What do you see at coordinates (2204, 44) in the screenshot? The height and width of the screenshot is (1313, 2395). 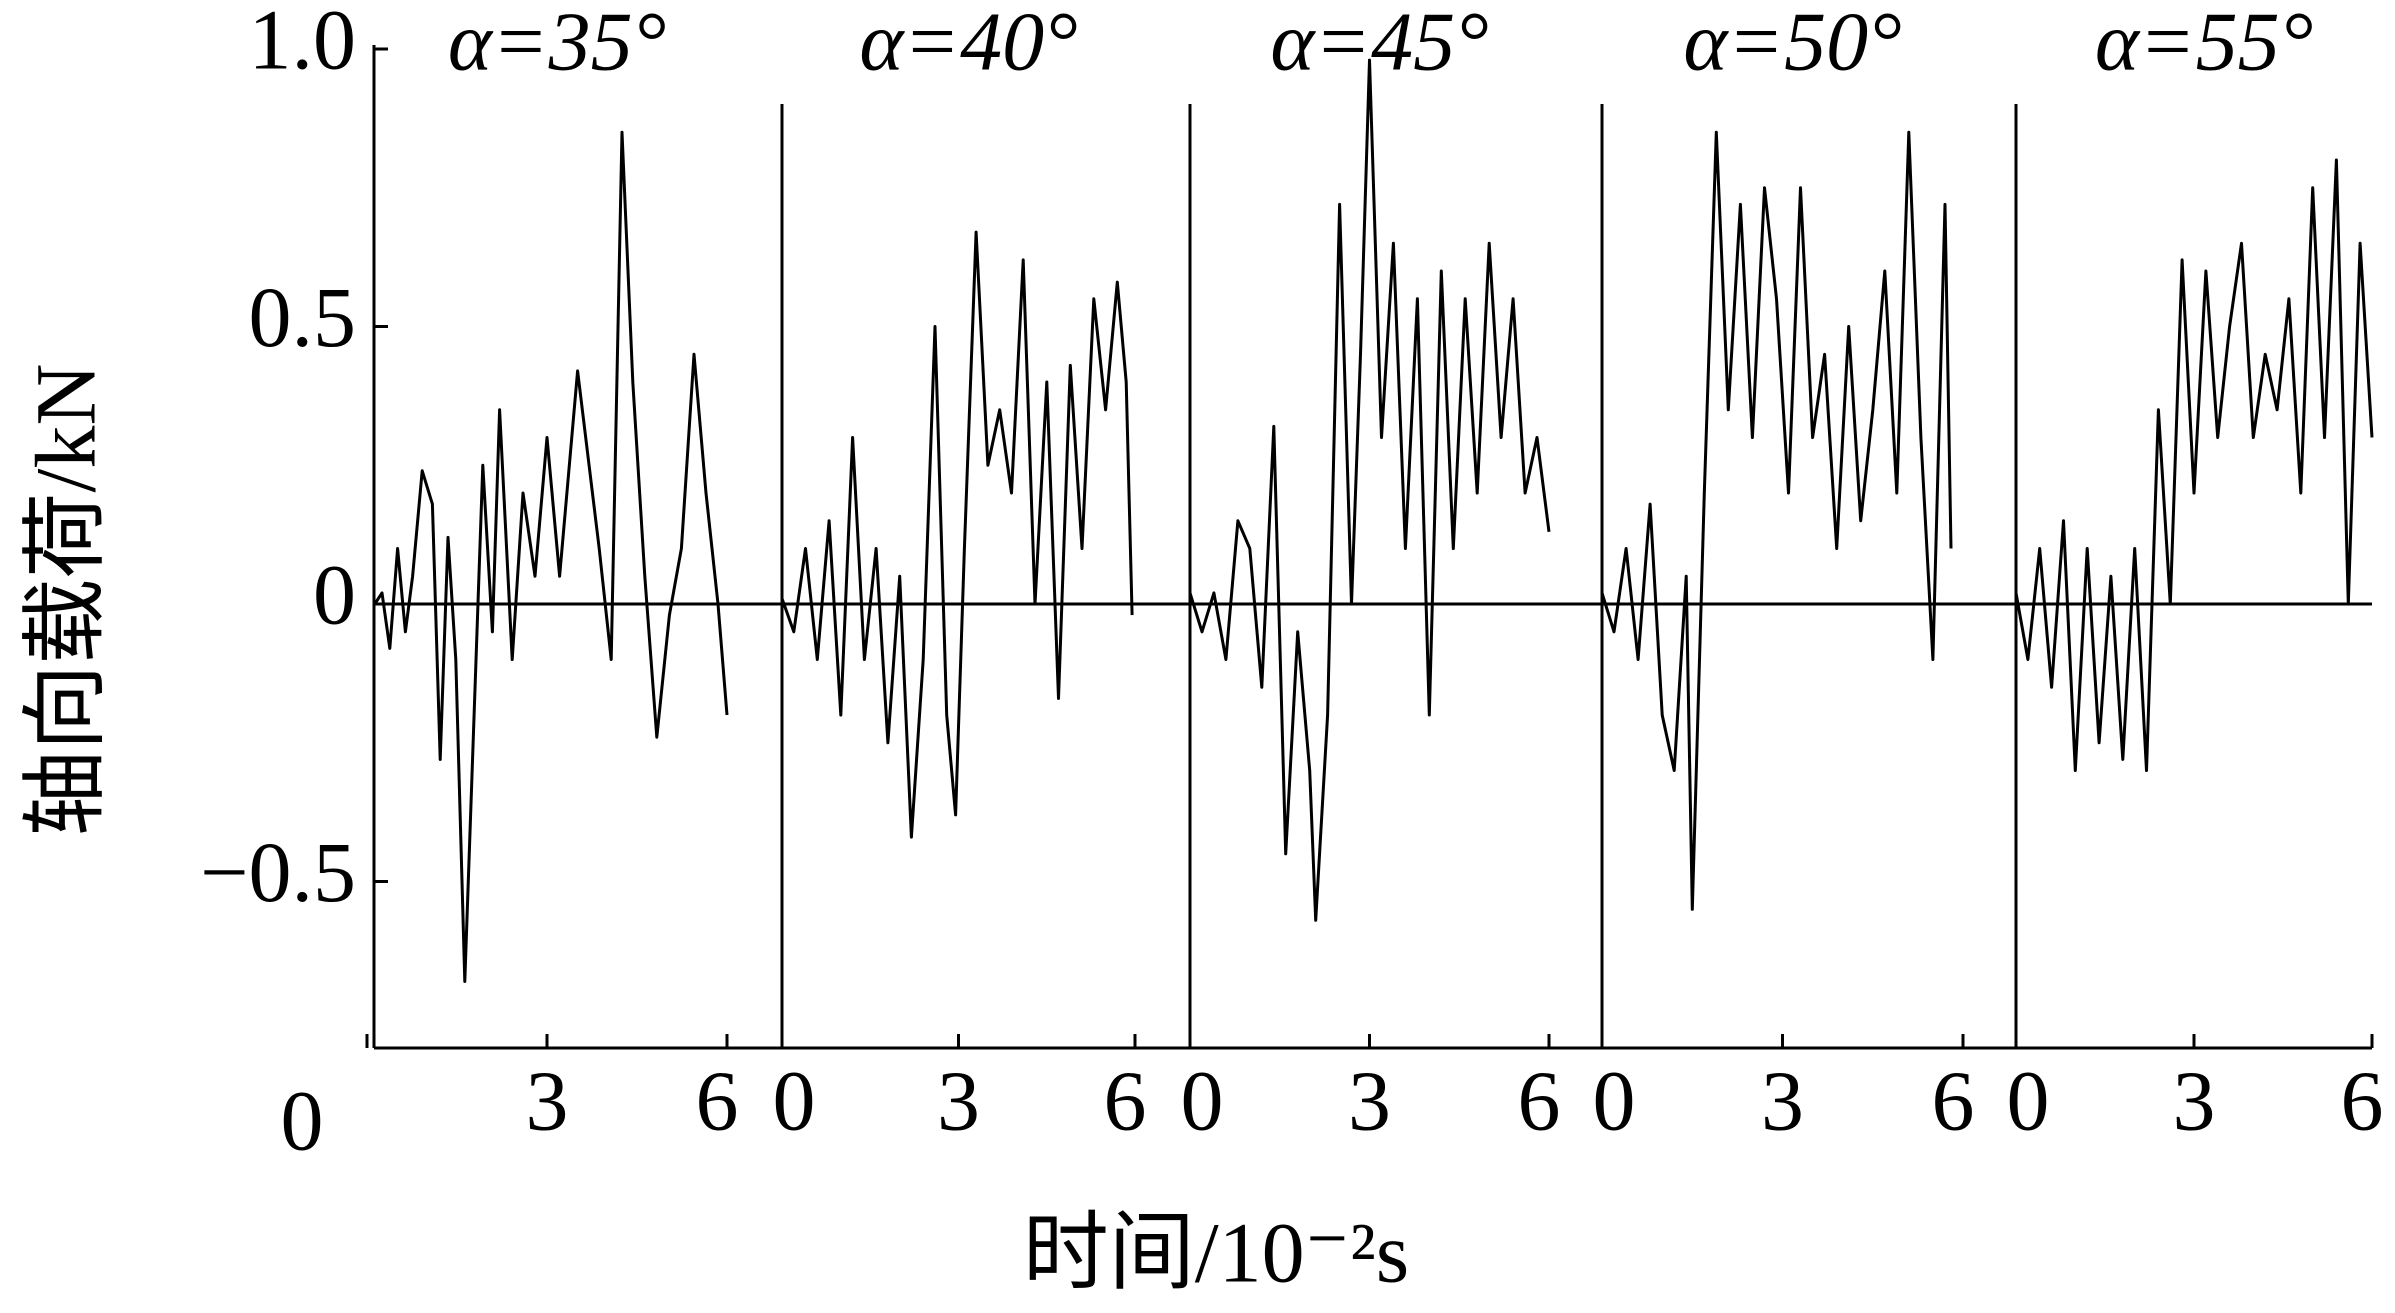 I see `panel-title: α=55°` at bounding box center [2204, 44].